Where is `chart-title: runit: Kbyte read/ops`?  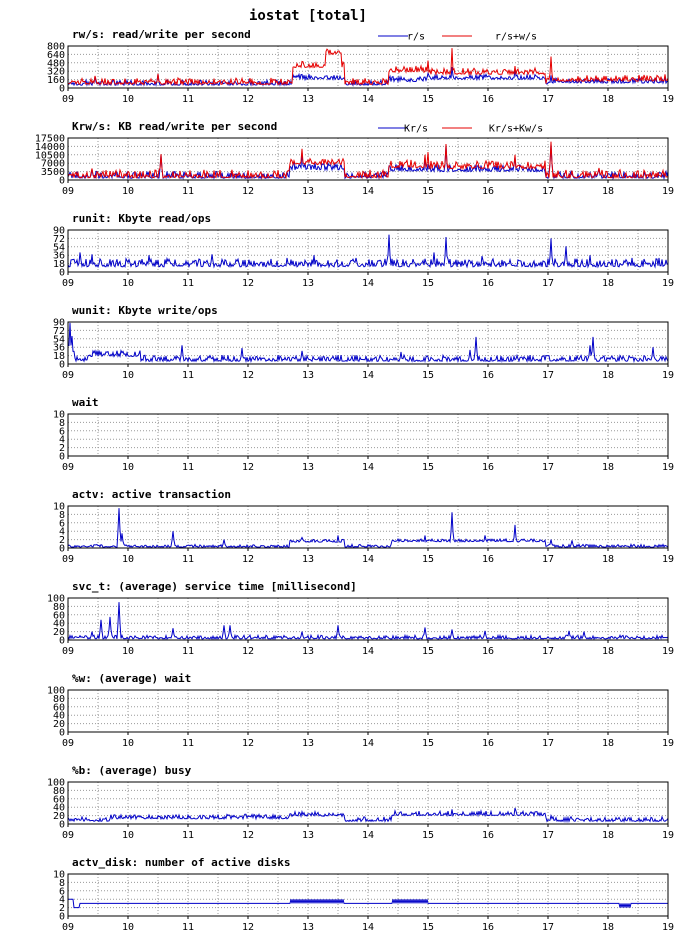
chart-title: runit: Kbyte read/ops is located at coordinates (141, 218).